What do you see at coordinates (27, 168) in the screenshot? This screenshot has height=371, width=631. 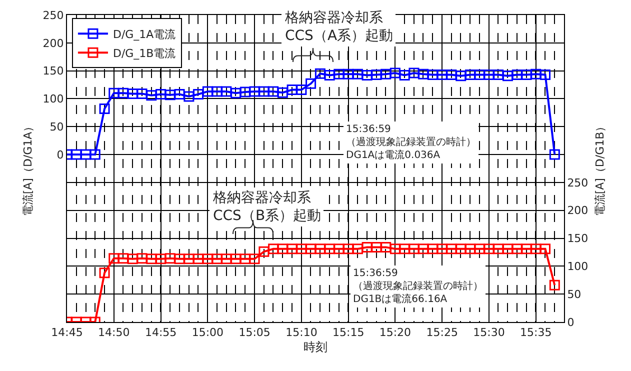 I see `y-axis-title: 電流[A]（D/G1A）` at bounding box center [27, 168].